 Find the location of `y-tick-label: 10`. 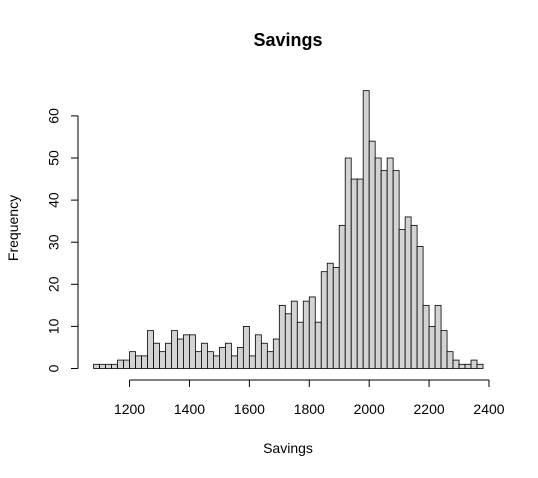

y-tick-label: 10 is located at coordinates (54, 326).